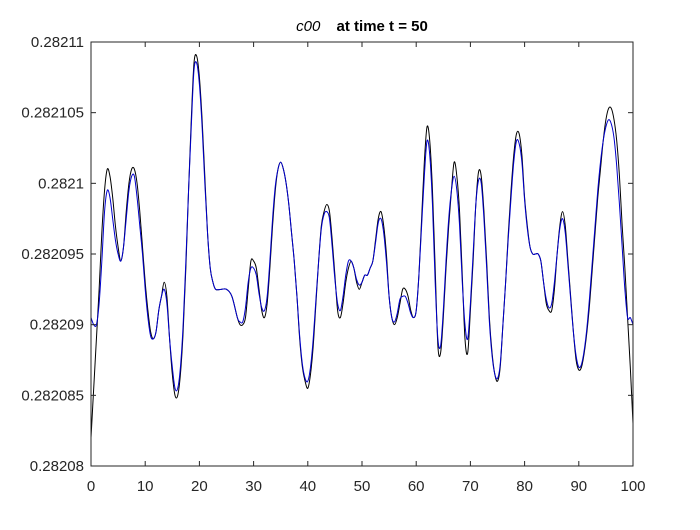 The height and width of the screenshot is (530, 700). I want to click on y-tick-label: 0.282085, so click(52, 395).